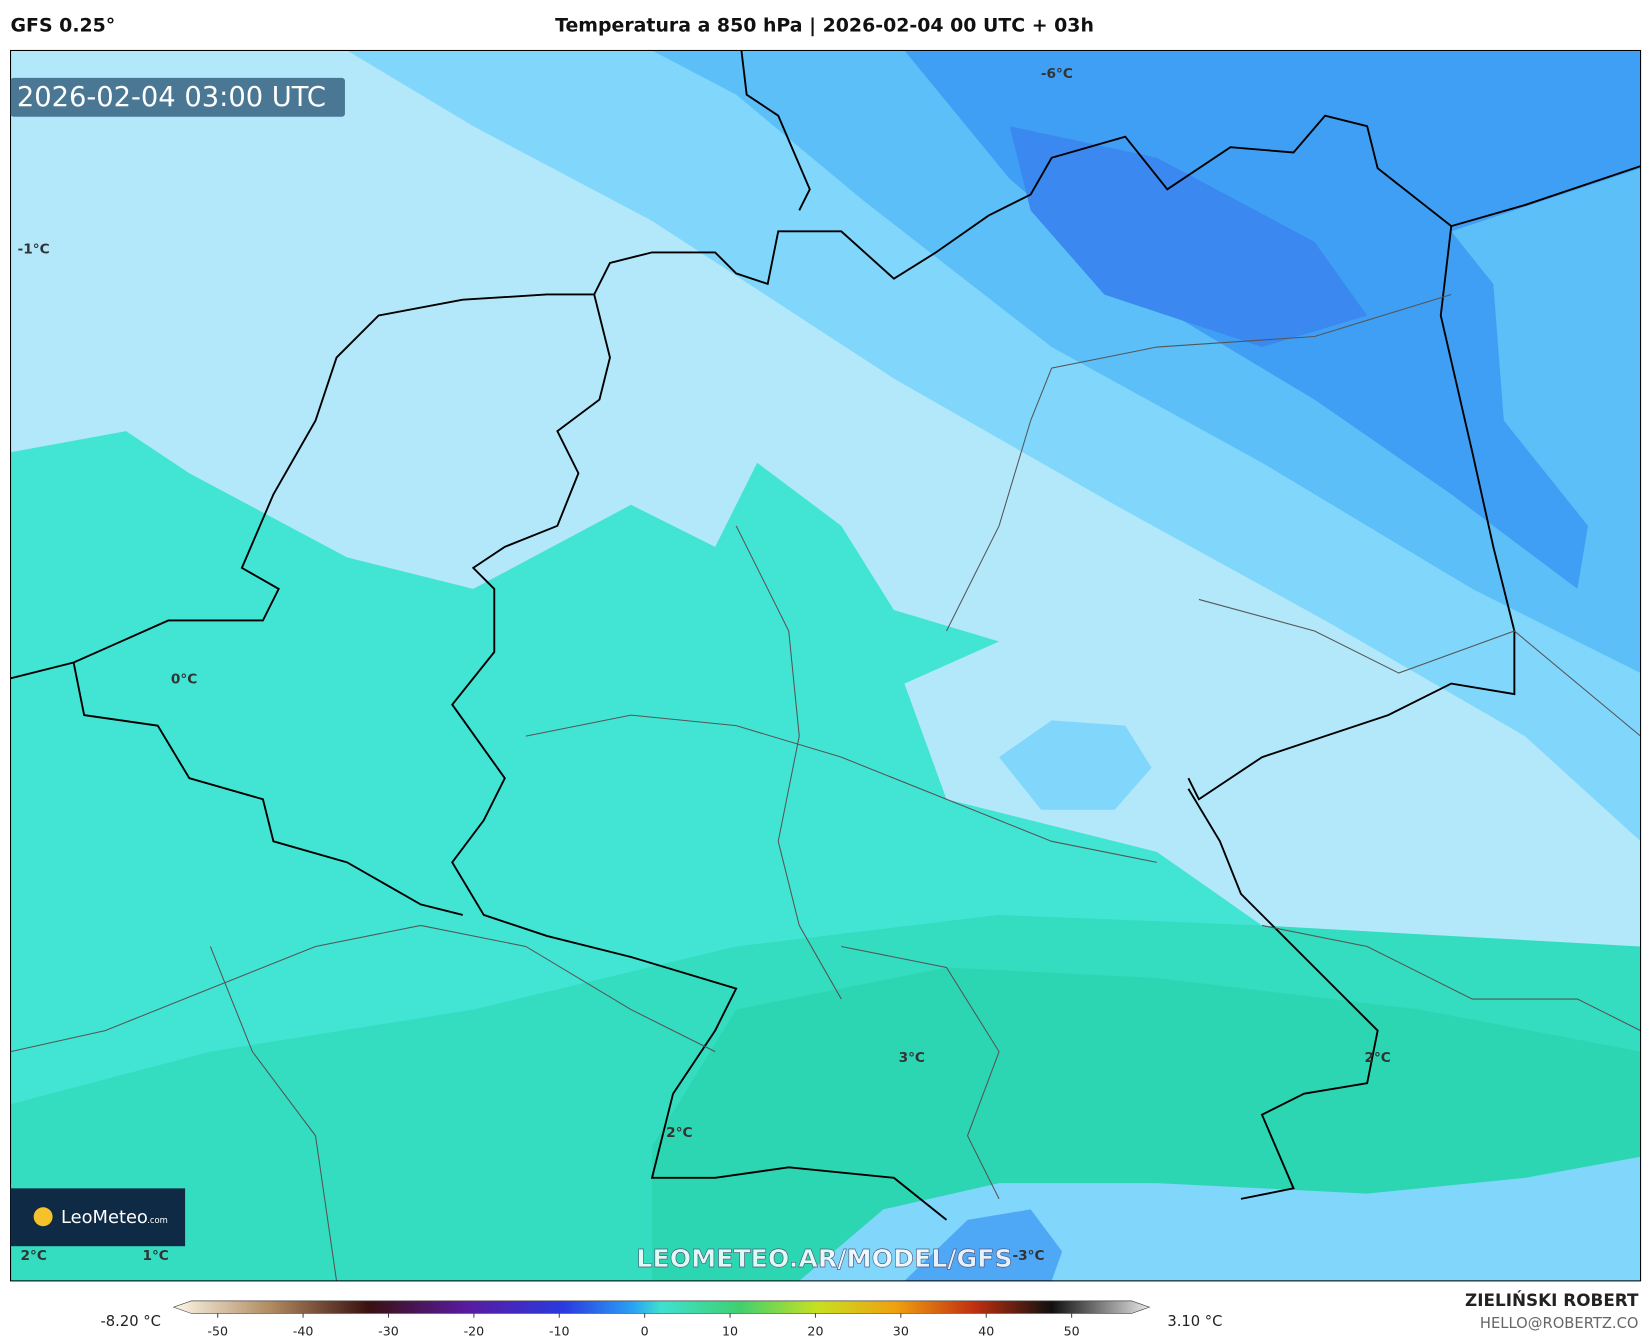  I want to click on contour-label: 0°C, so click(184, 680).